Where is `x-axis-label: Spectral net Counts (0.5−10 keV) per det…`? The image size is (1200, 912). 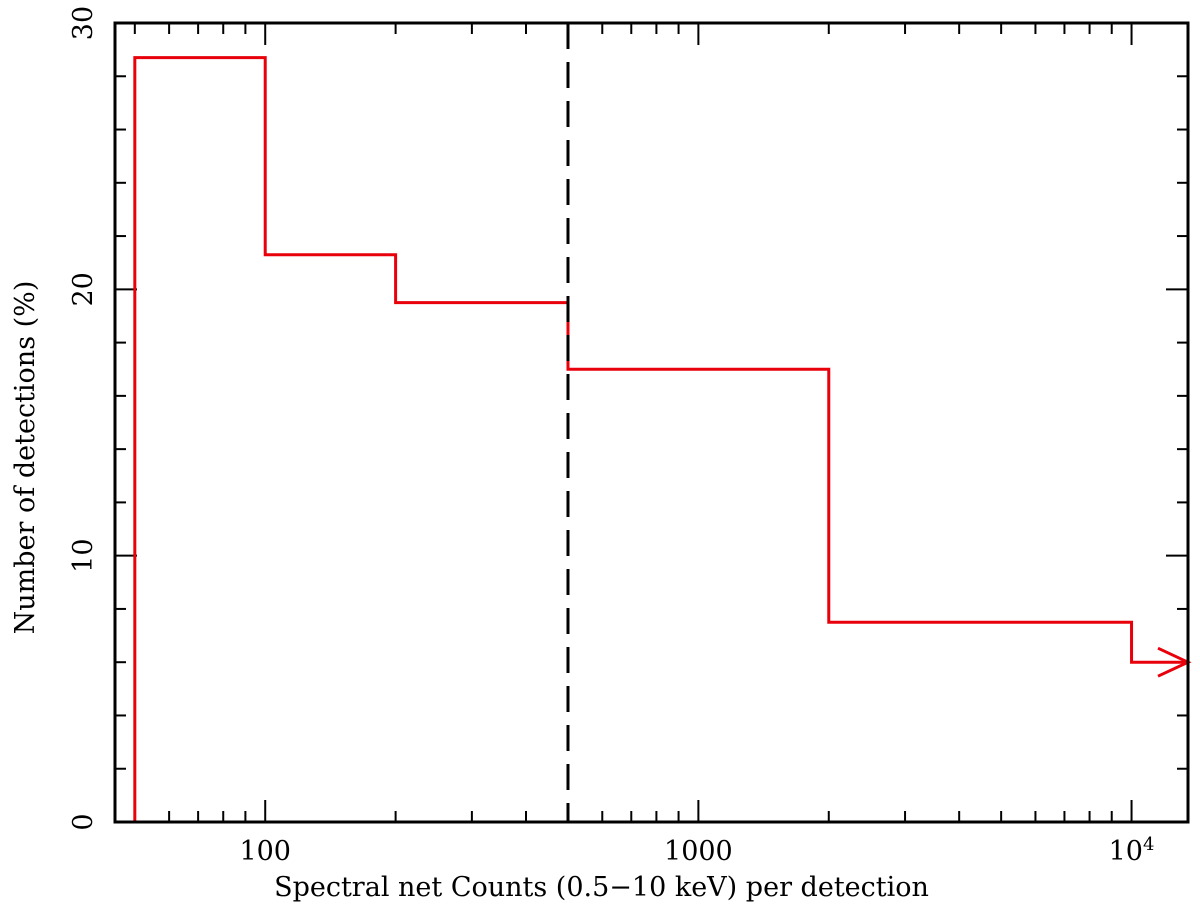 x-axis-label: Spectral net Counts (0.5−10 keV) per det… is located at coordinates (601, 887).